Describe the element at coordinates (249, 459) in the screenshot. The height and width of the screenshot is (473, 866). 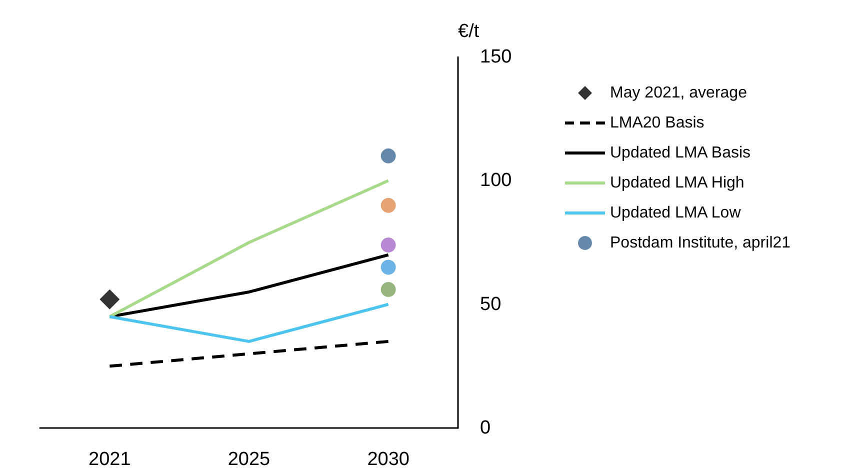
I see `x-tick-label: 2025` at that location.